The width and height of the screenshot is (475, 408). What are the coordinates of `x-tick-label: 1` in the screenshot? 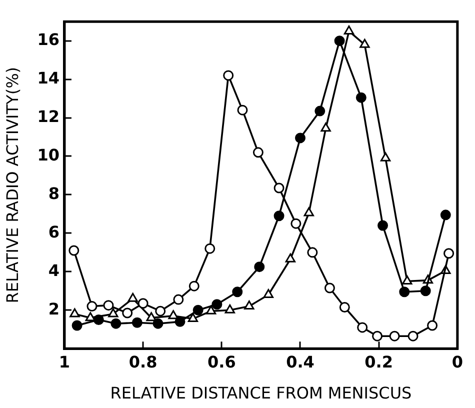 It's located at (64, 362).